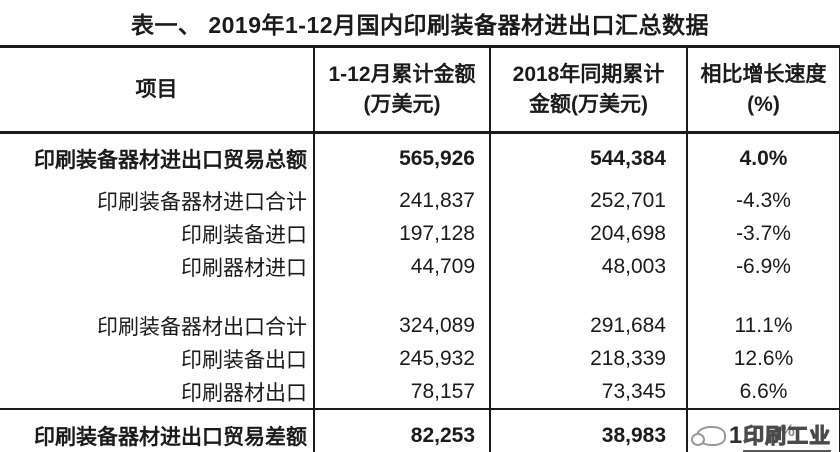 The height and width of the screenshot is (452, 840). Describe the element at coordinates (157, 392) in the screenshot. I see `row-label: 印刷器材出口` at that location.